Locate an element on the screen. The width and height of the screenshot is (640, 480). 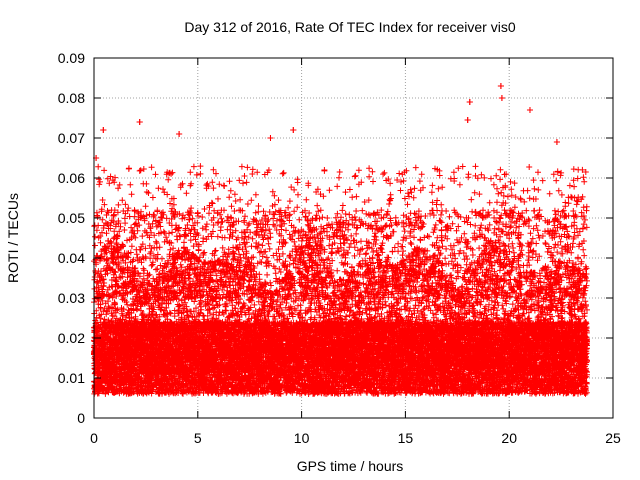
y-tick-label: 0.08 is located at coordinates (71, 98).